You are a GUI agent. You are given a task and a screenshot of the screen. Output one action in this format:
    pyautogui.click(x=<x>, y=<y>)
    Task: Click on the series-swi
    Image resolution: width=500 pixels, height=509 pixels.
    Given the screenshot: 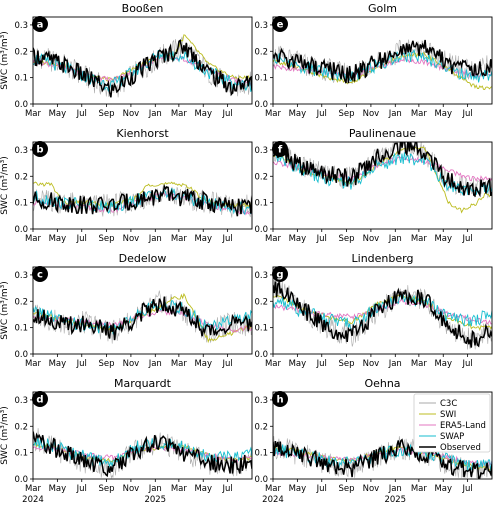 What is the action you would take?
    pyautogui.click(x=382, y=458)
    